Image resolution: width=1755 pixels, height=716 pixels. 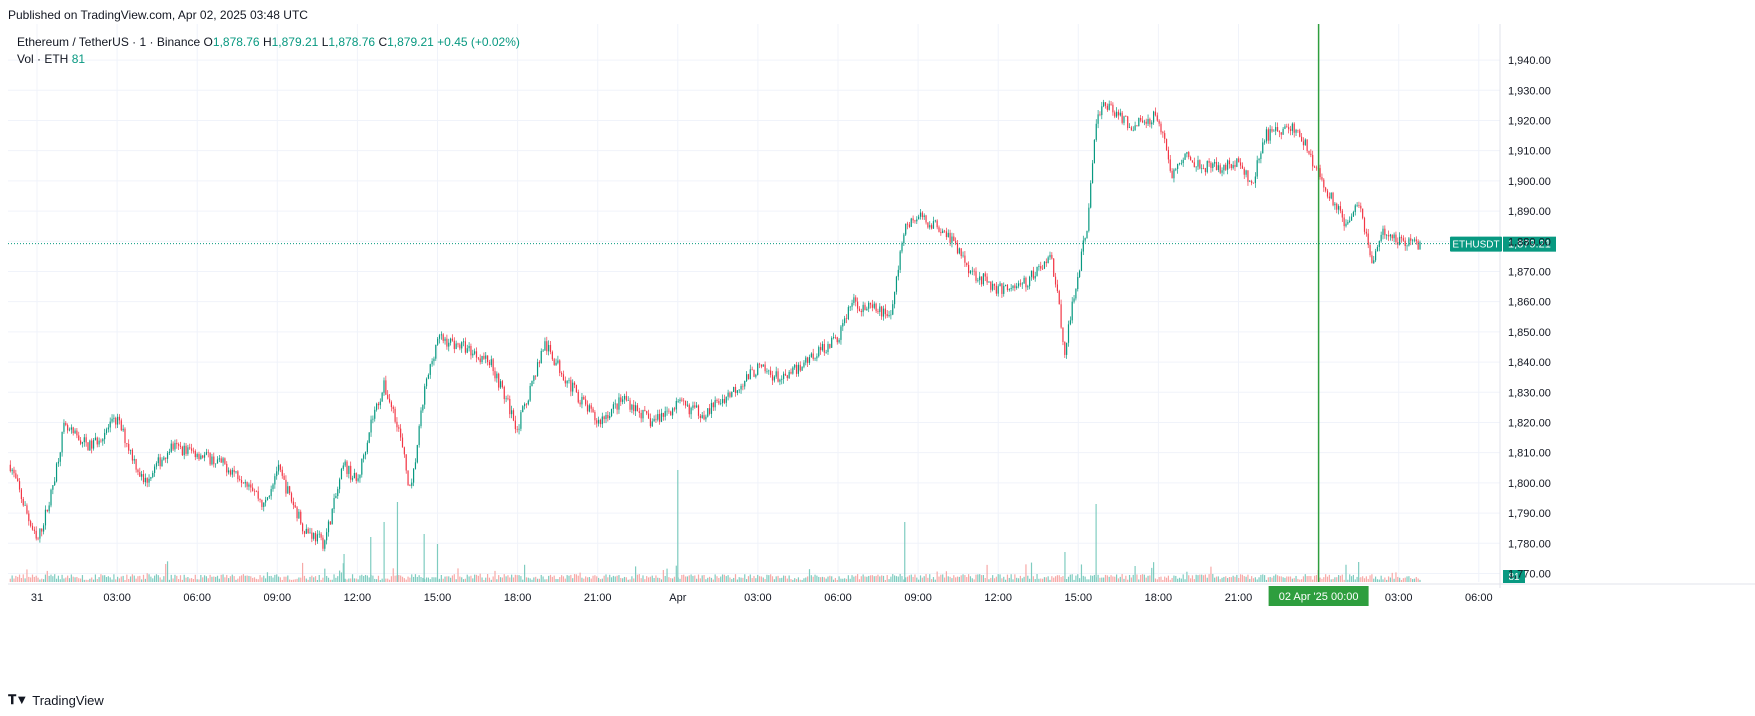 I want to click on time-tick-label: 06:00, so click(x=197, y=598).